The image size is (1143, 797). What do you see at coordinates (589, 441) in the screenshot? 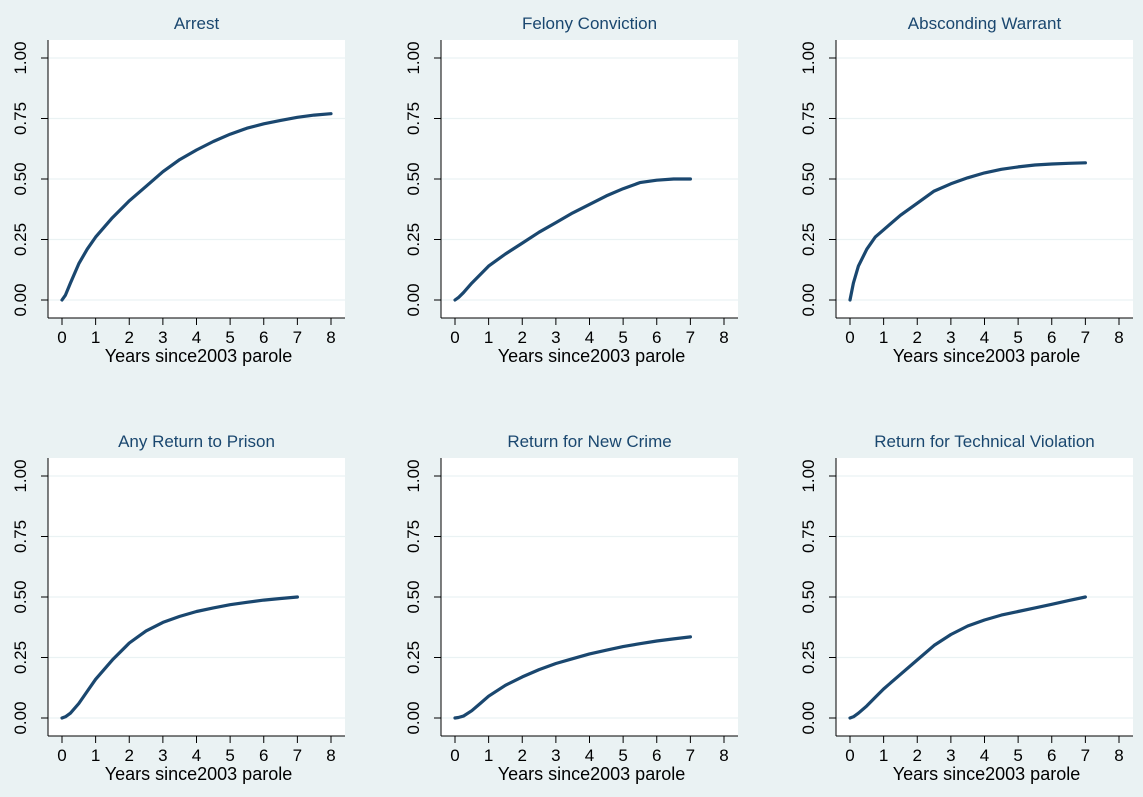
I see `panel-title: Return for New Crime` at bounding box center [589, 441].